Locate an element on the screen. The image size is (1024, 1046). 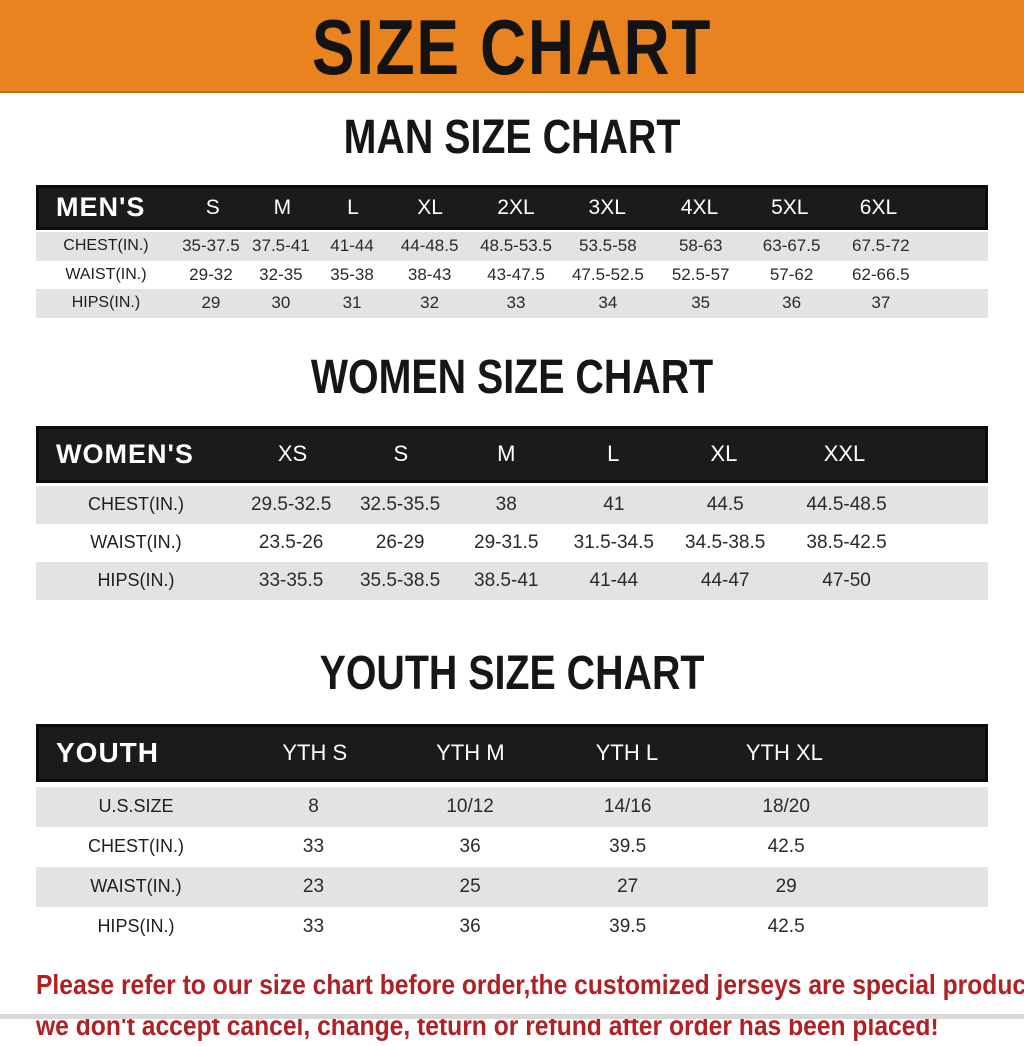
table-row: CHEST(IN.) 33 36 39.5 42.5 is located at coordinates (512, 846).